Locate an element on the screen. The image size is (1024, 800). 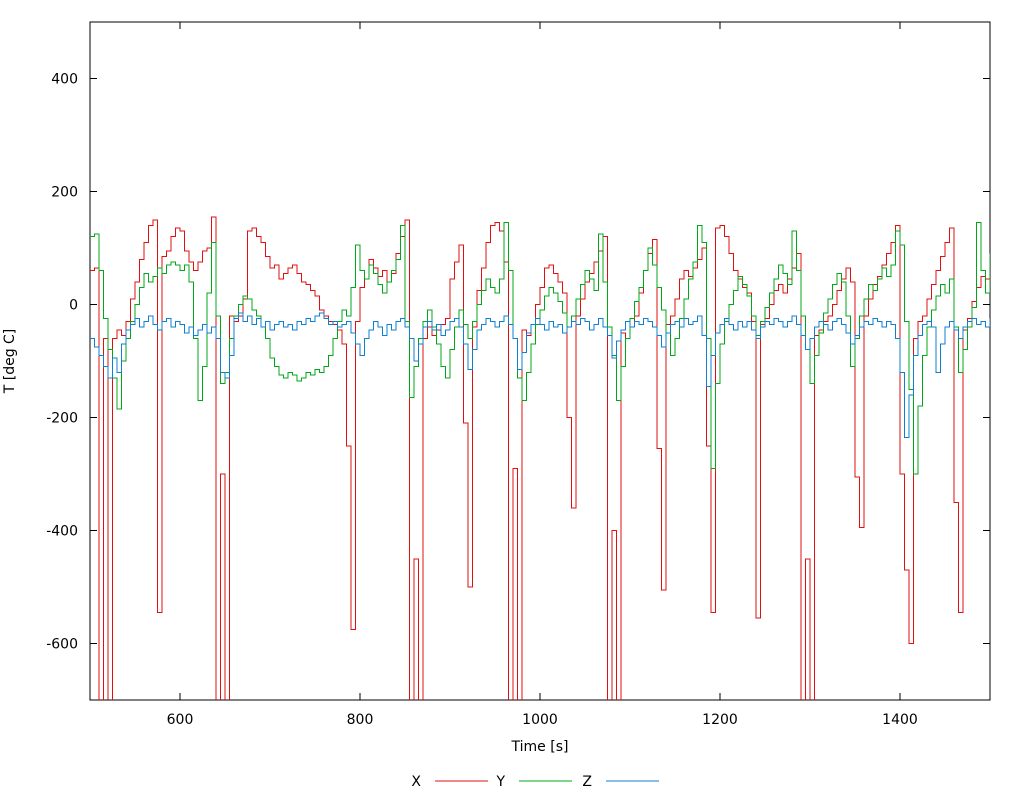
y-tick-label: -200 is located at coordinates (62, 419).